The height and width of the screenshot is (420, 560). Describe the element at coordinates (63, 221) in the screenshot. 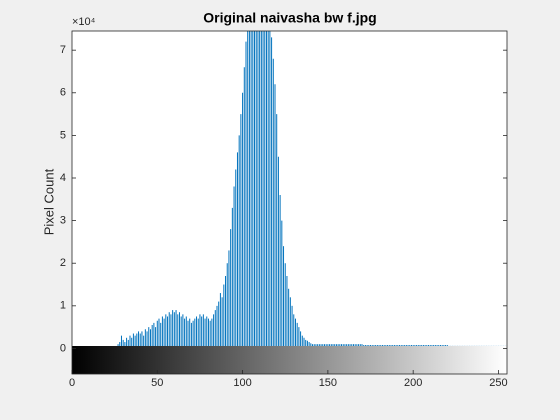

I see `y-tick-label: 3` at that location.